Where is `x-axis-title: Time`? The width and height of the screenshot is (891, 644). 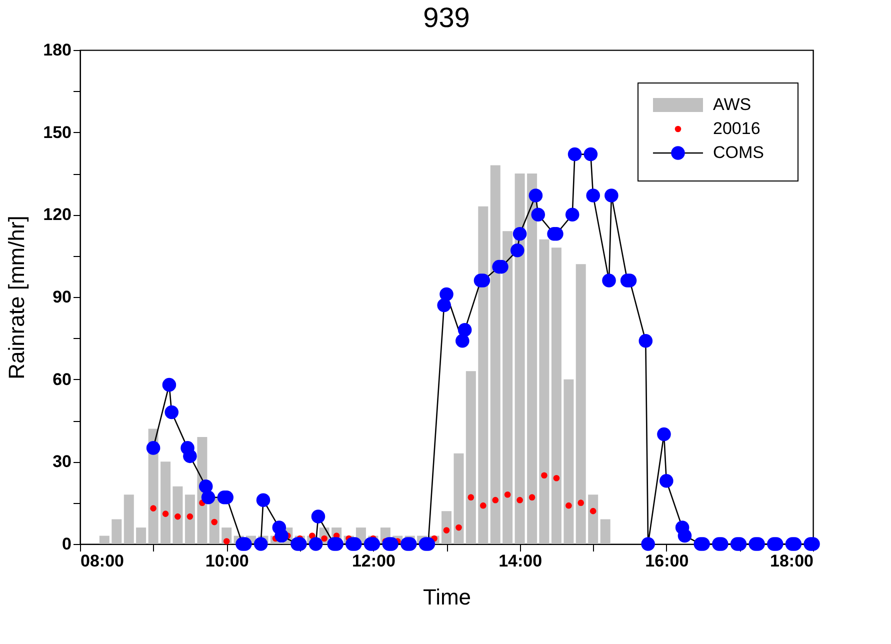
x-axis-title: Time is located at coordinates (447, 597).